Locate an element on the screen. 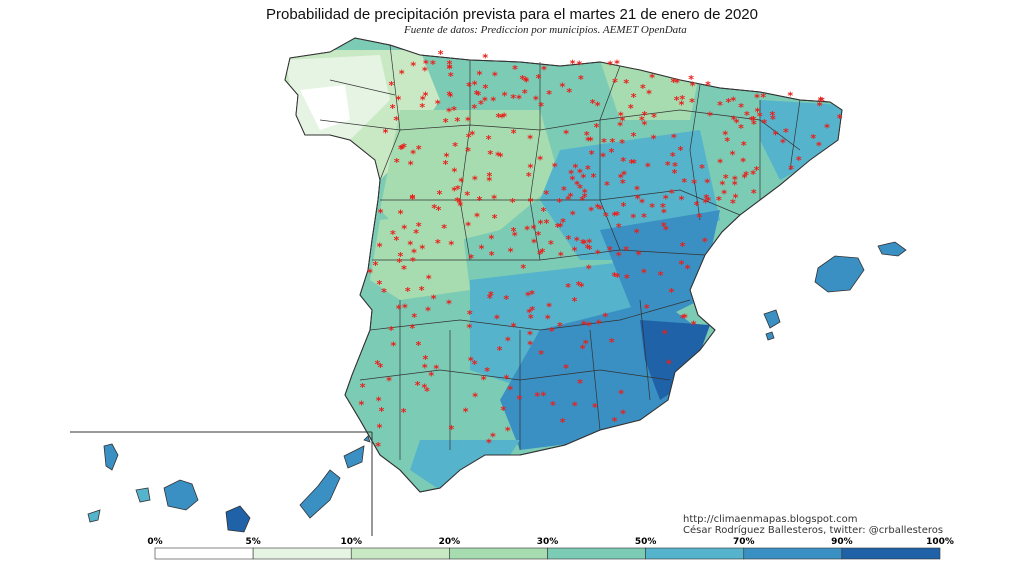 The height and width of the screenshot is (576, 1024). canary-inset is located at coordinates (221, 483).